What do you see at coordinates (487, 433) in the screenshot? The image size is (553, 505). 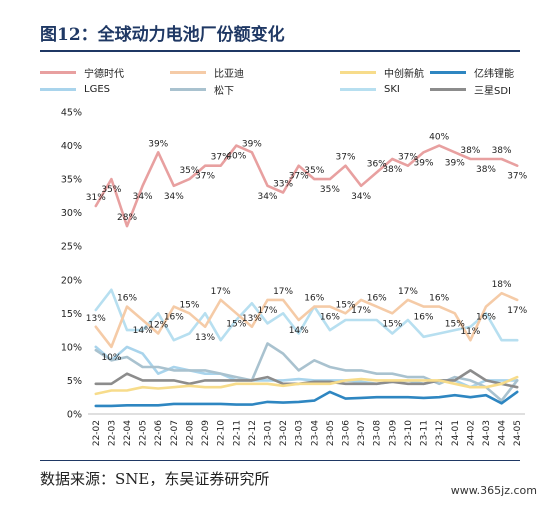 I see `x-tick-label: 24-03` at bounding box center [487, 433].